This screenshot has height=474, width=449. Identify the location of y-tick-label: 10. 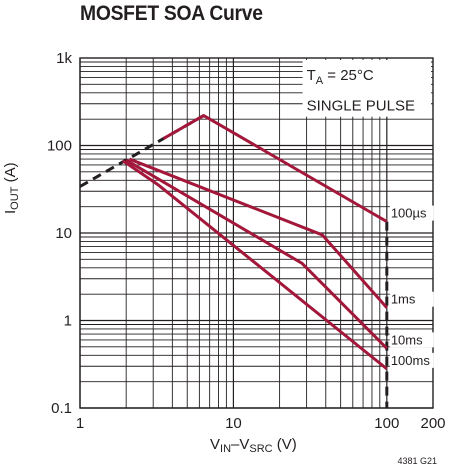
(63, 233).